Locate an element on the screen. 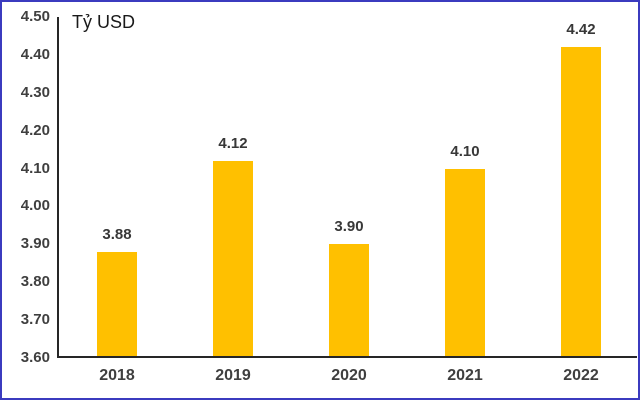 The image size is (640, 400). y-tick-label: 4.40 is located at coordinates (35, 54).